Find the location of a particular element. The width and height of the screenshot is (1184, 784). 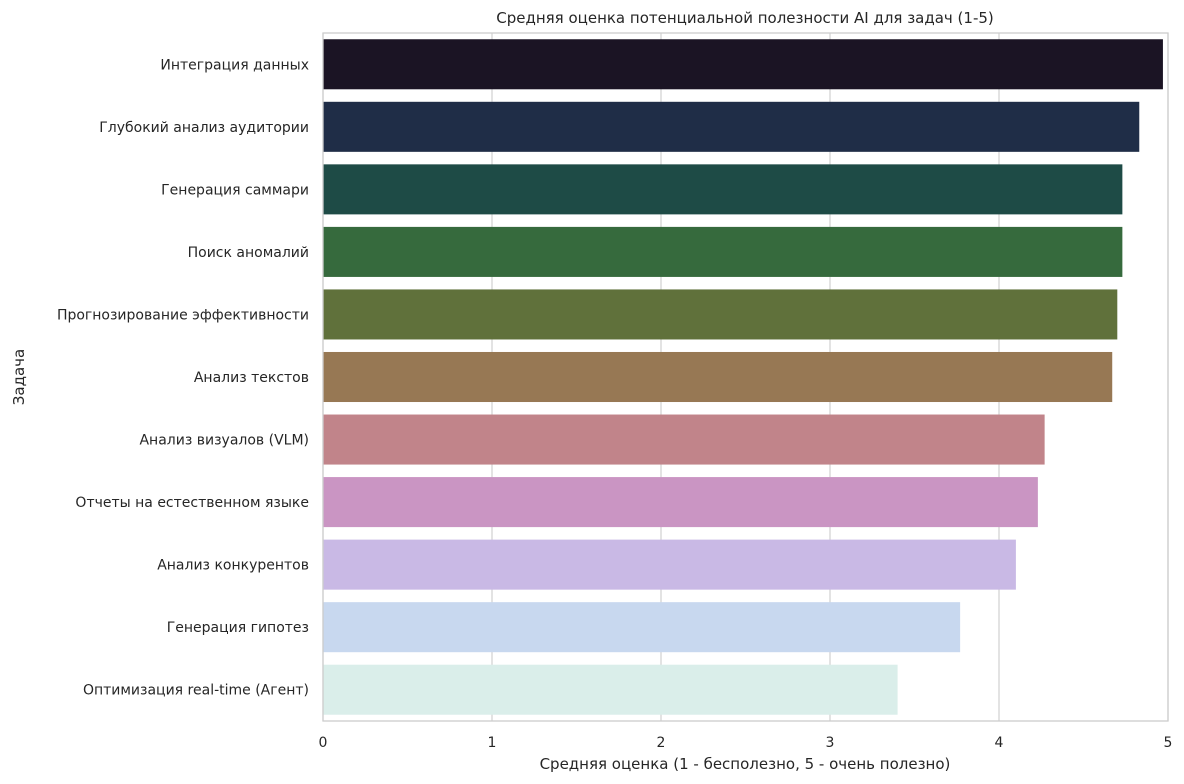

y-tick-label: Генерация саммари is located at coordinates (235, 190).